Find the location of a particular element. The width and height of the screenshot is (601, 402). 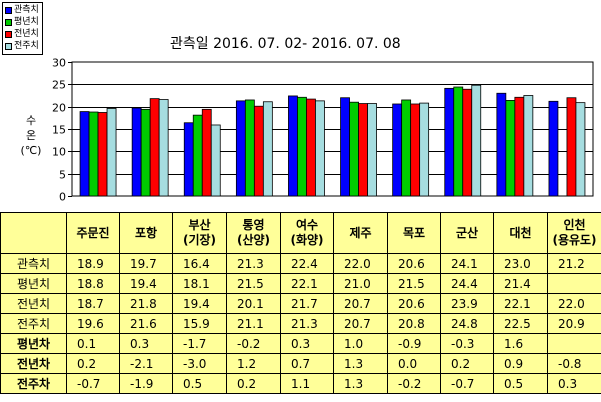

table-cell: 21.8 is located at coordinates (146, 303).